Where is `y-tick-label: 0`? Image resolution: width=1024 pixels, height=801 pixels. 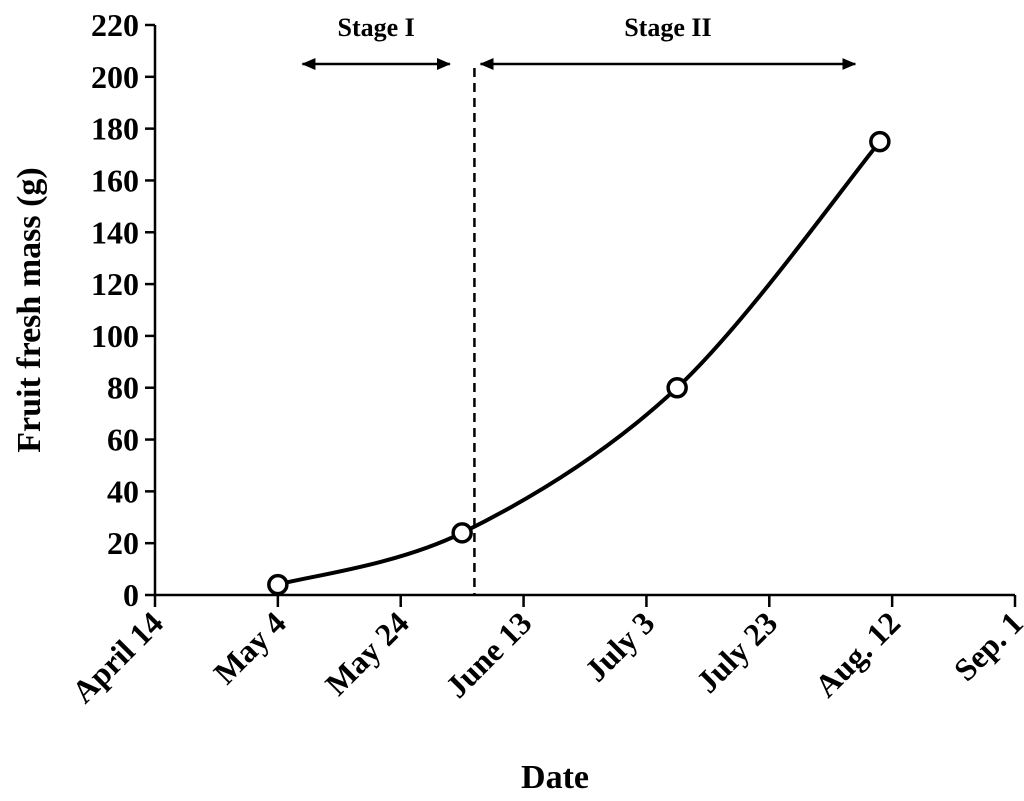 y-tick-label: 0 is located at coordinates (131, 595).